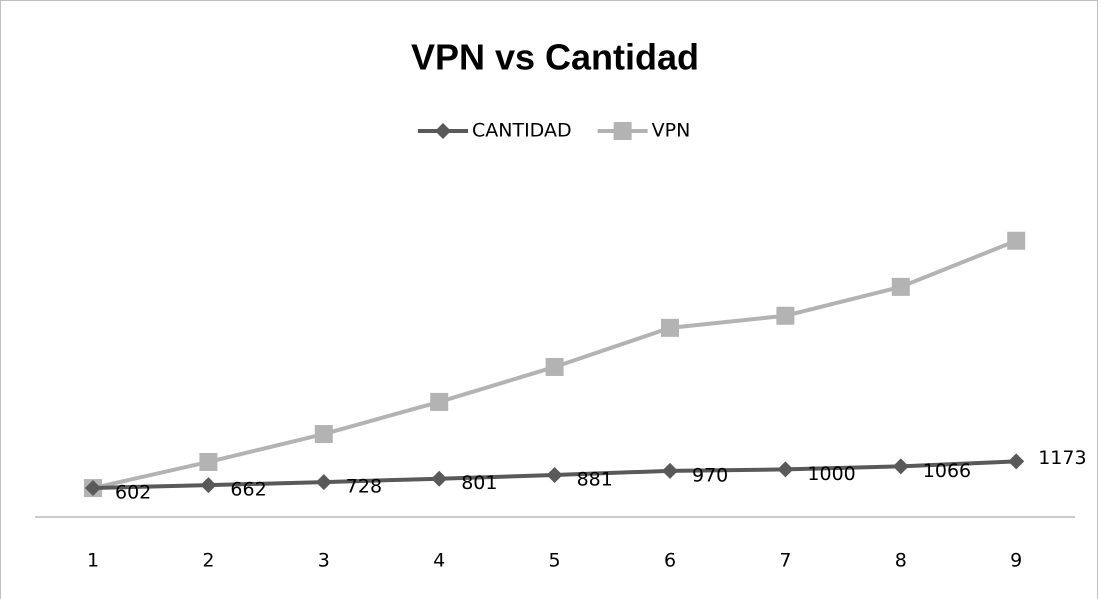 This screenshot has width=1101, height=599. I want to click on legend-label: VPN, so click(671, 131).